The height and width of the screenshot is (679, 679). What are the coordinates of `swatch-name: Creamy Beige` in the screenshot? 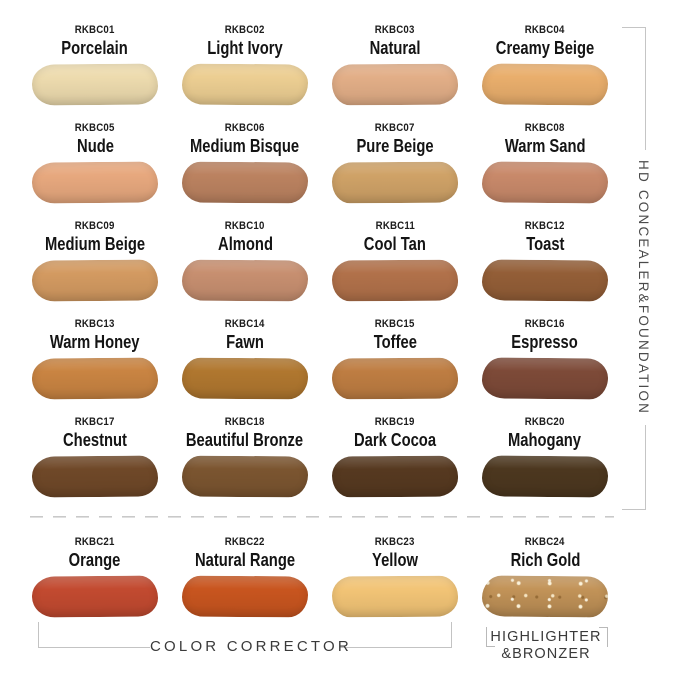 It's located at (545, 48).